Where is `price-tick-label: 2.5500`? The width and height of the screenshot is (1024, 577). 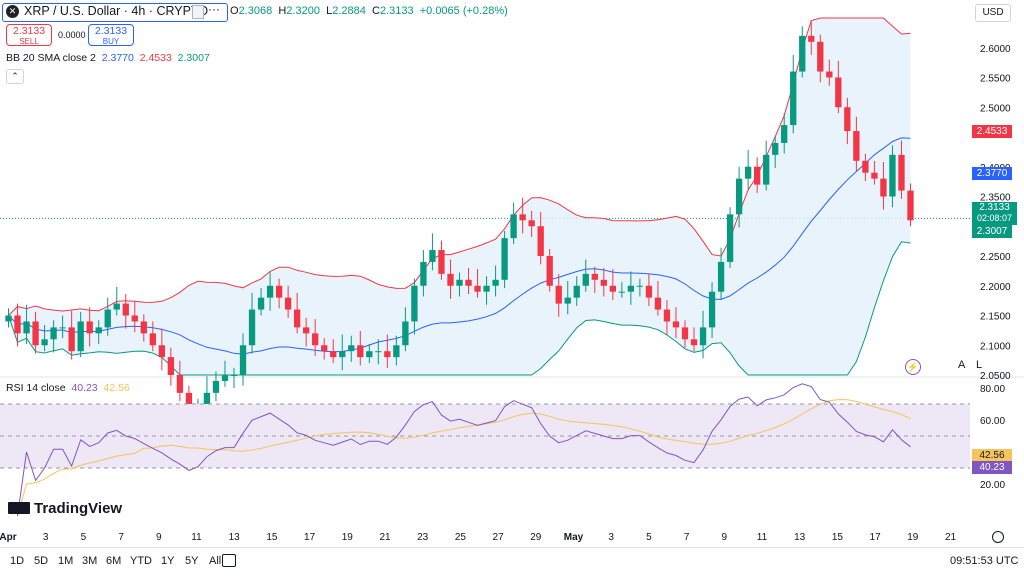
price-tick-label: 2.5500 is located at coordinates (995, 79).